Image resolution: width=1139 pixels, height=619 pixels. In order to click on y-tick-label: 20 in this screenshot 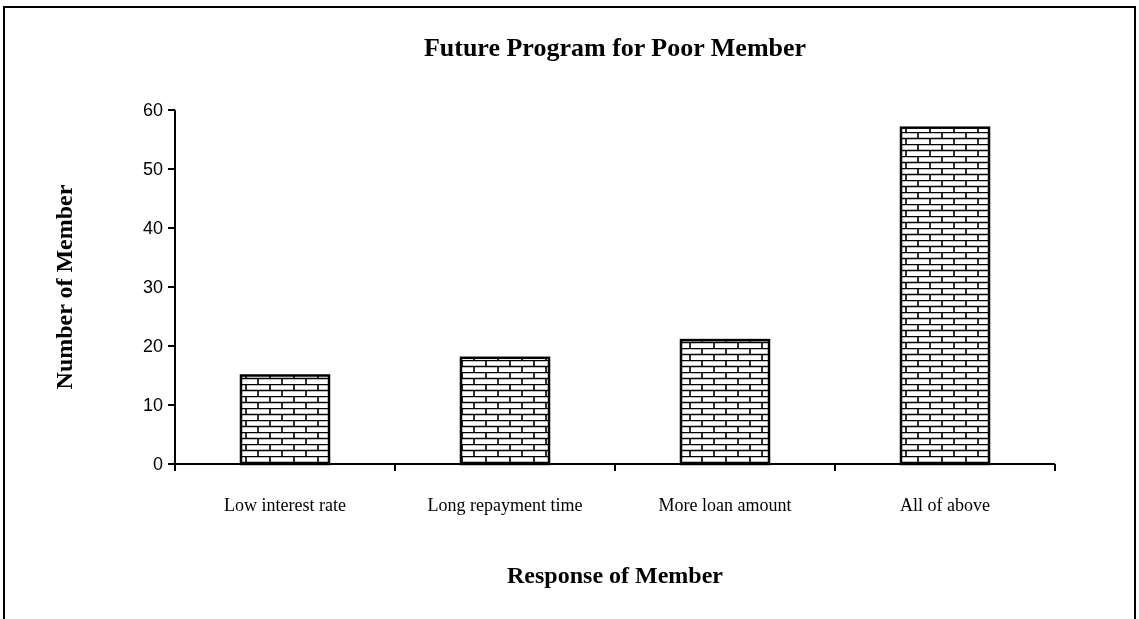, I will do `click(152, 346)`.